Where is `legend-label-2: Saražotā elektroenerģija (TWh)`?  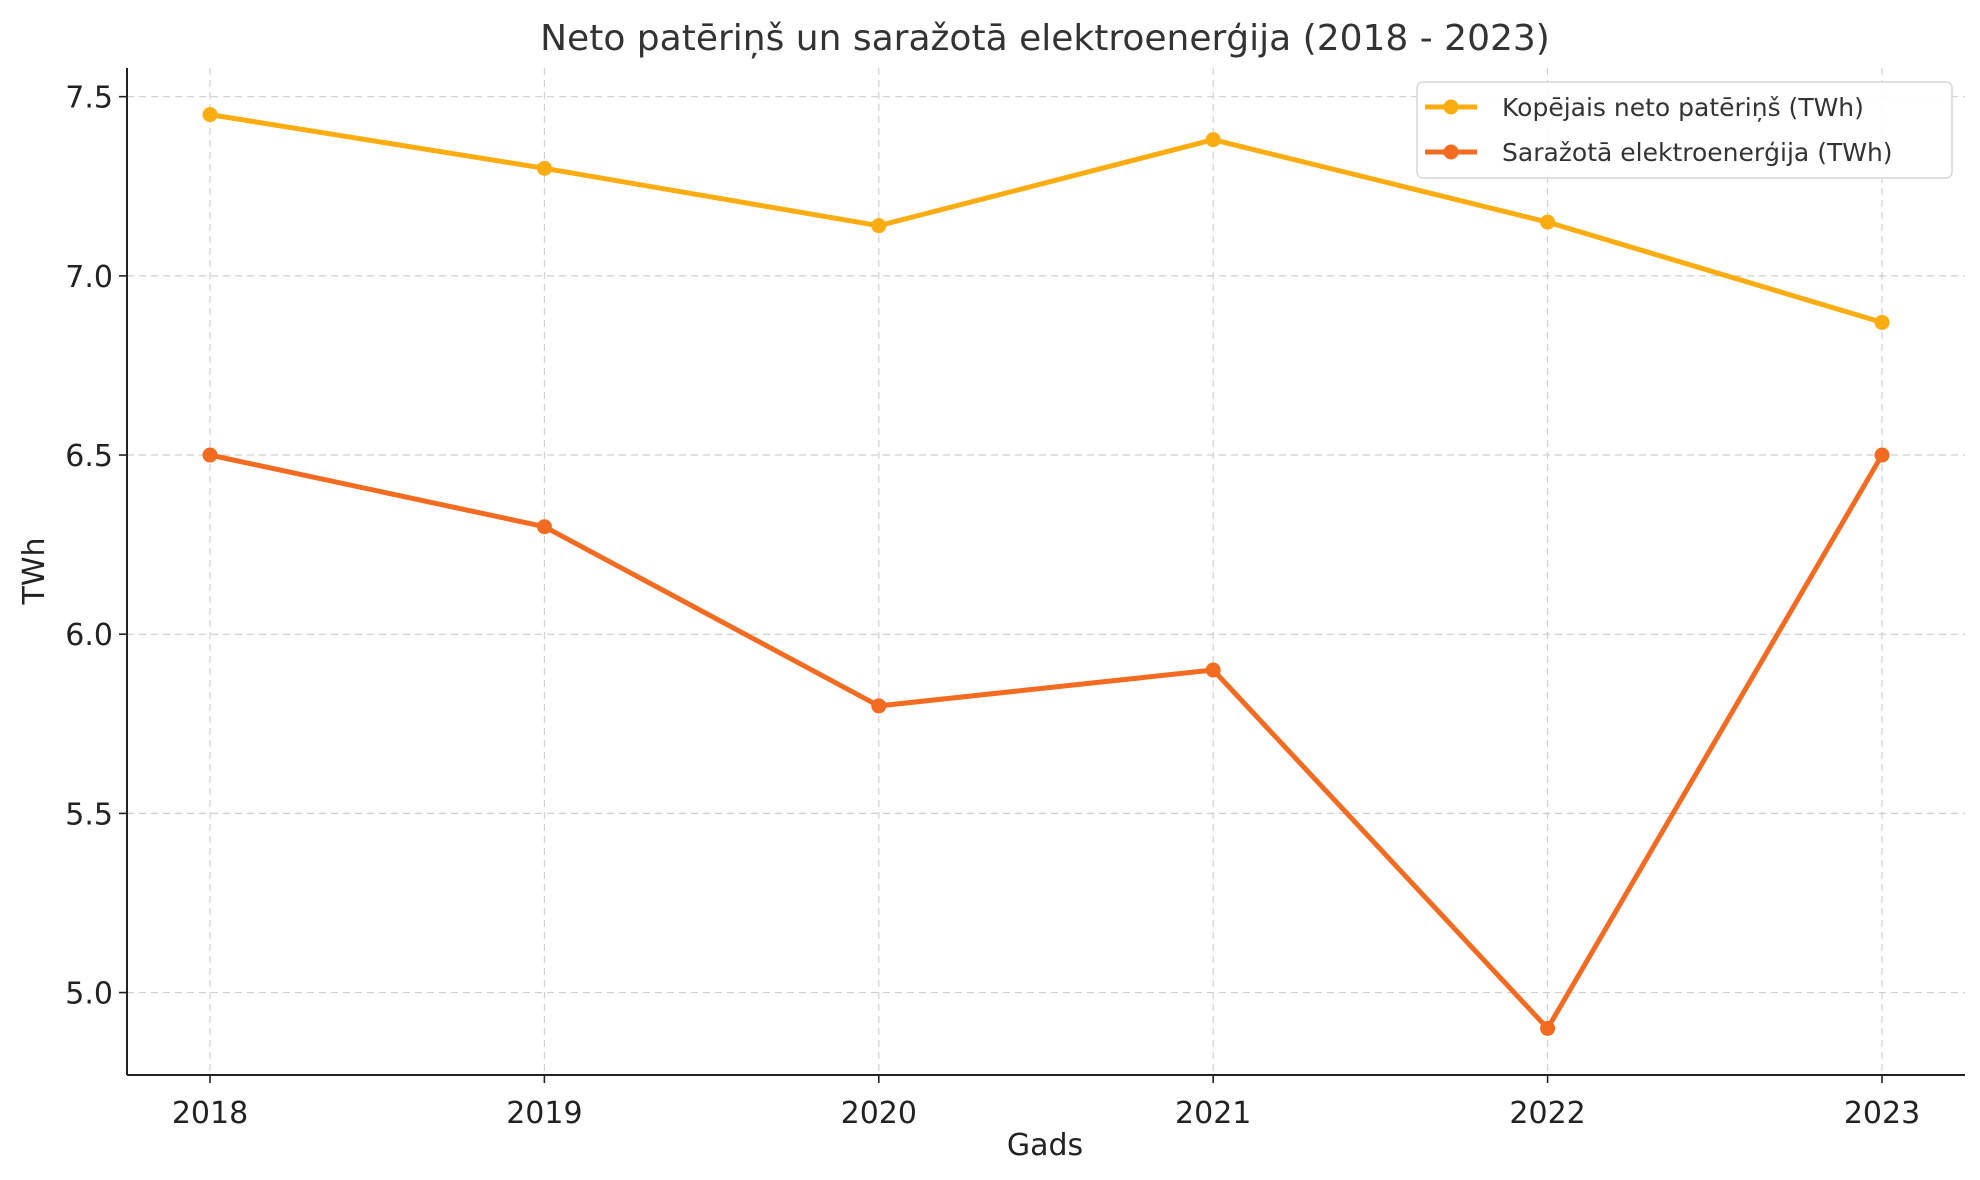
legend-label-2: Saražotā elektroenerģija (TWh) is located at coordinates (1697, 152).